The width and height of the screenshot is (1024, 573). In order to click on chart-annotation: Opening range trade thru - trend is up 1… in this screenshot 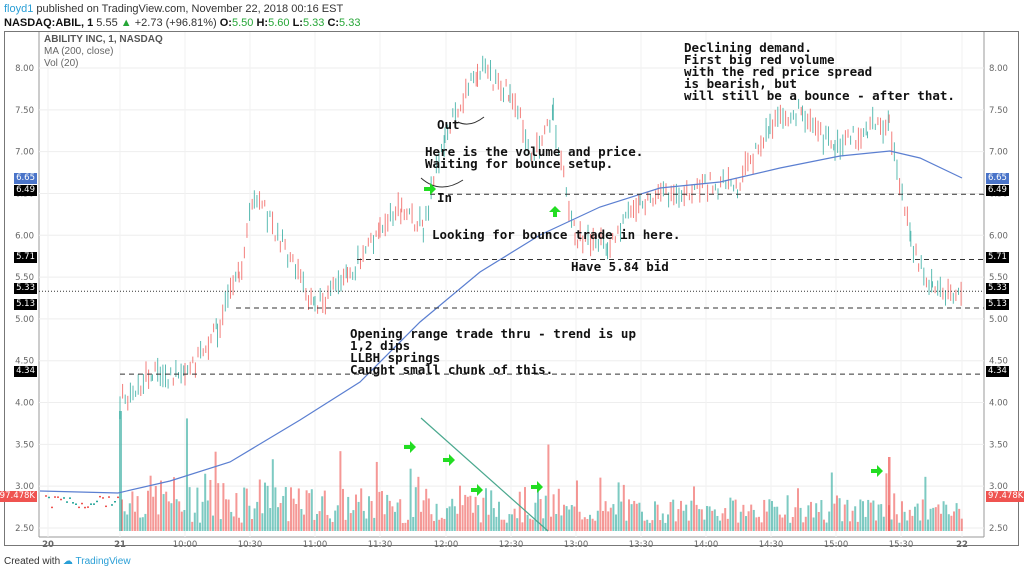, I will do `click(493, 351)`.